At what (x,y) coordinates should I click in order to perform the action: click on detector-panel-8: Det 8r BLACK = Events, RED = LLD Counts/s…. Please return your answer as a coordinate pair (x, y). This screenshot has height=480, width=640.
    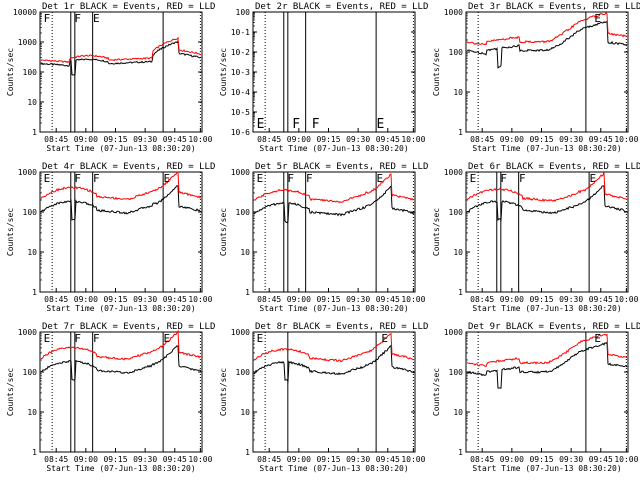
    Looking at the image, I should click on (323, 397).